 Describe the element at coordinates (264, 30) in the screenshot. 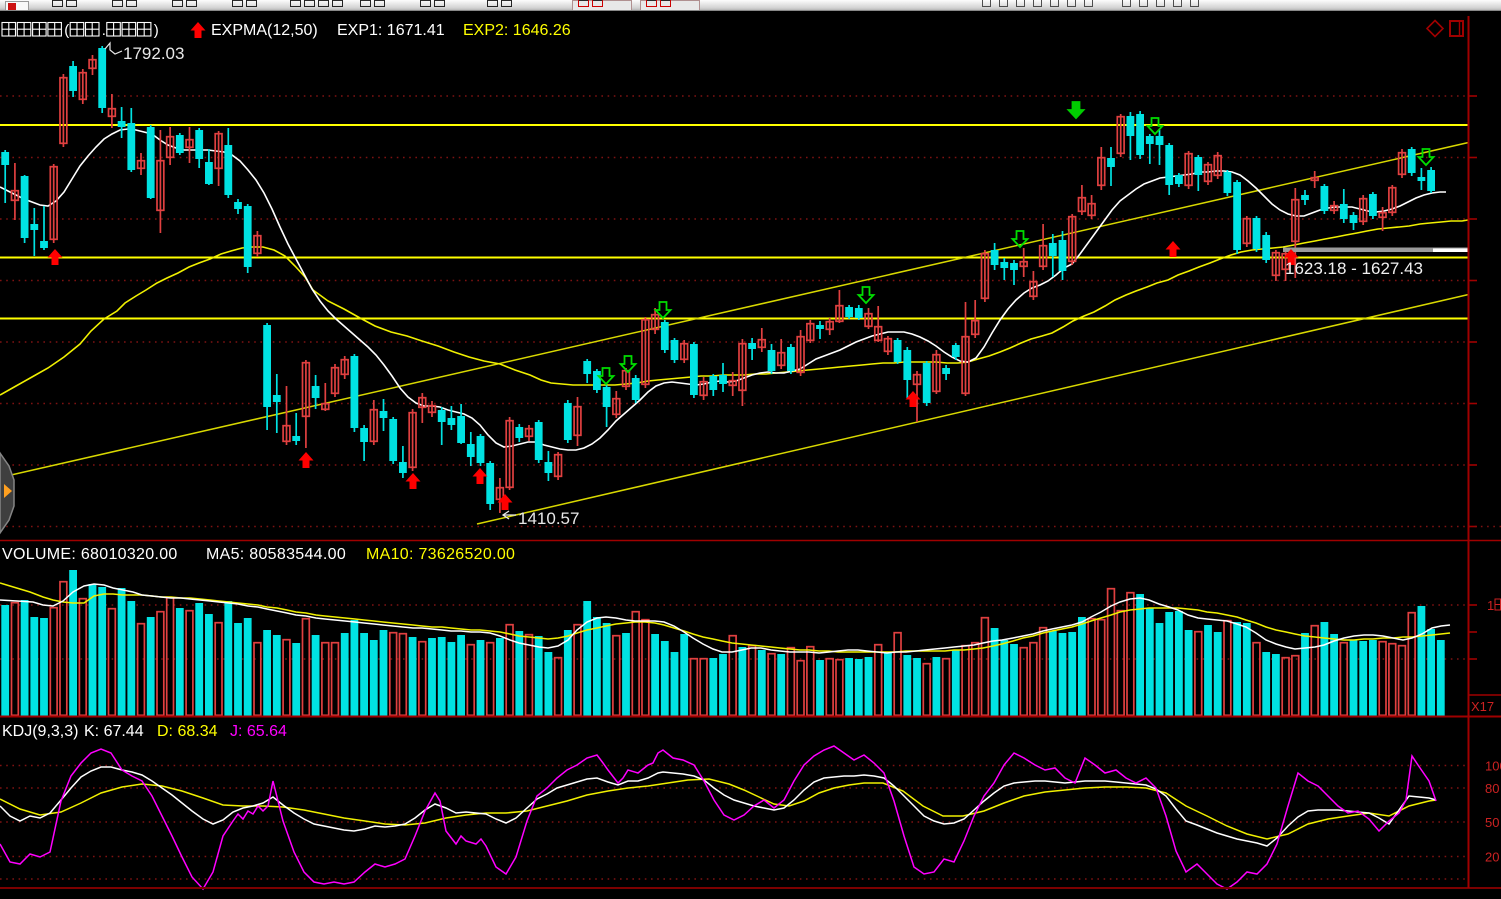

I see `svg-text: EXPMA(12,50)` at that location.